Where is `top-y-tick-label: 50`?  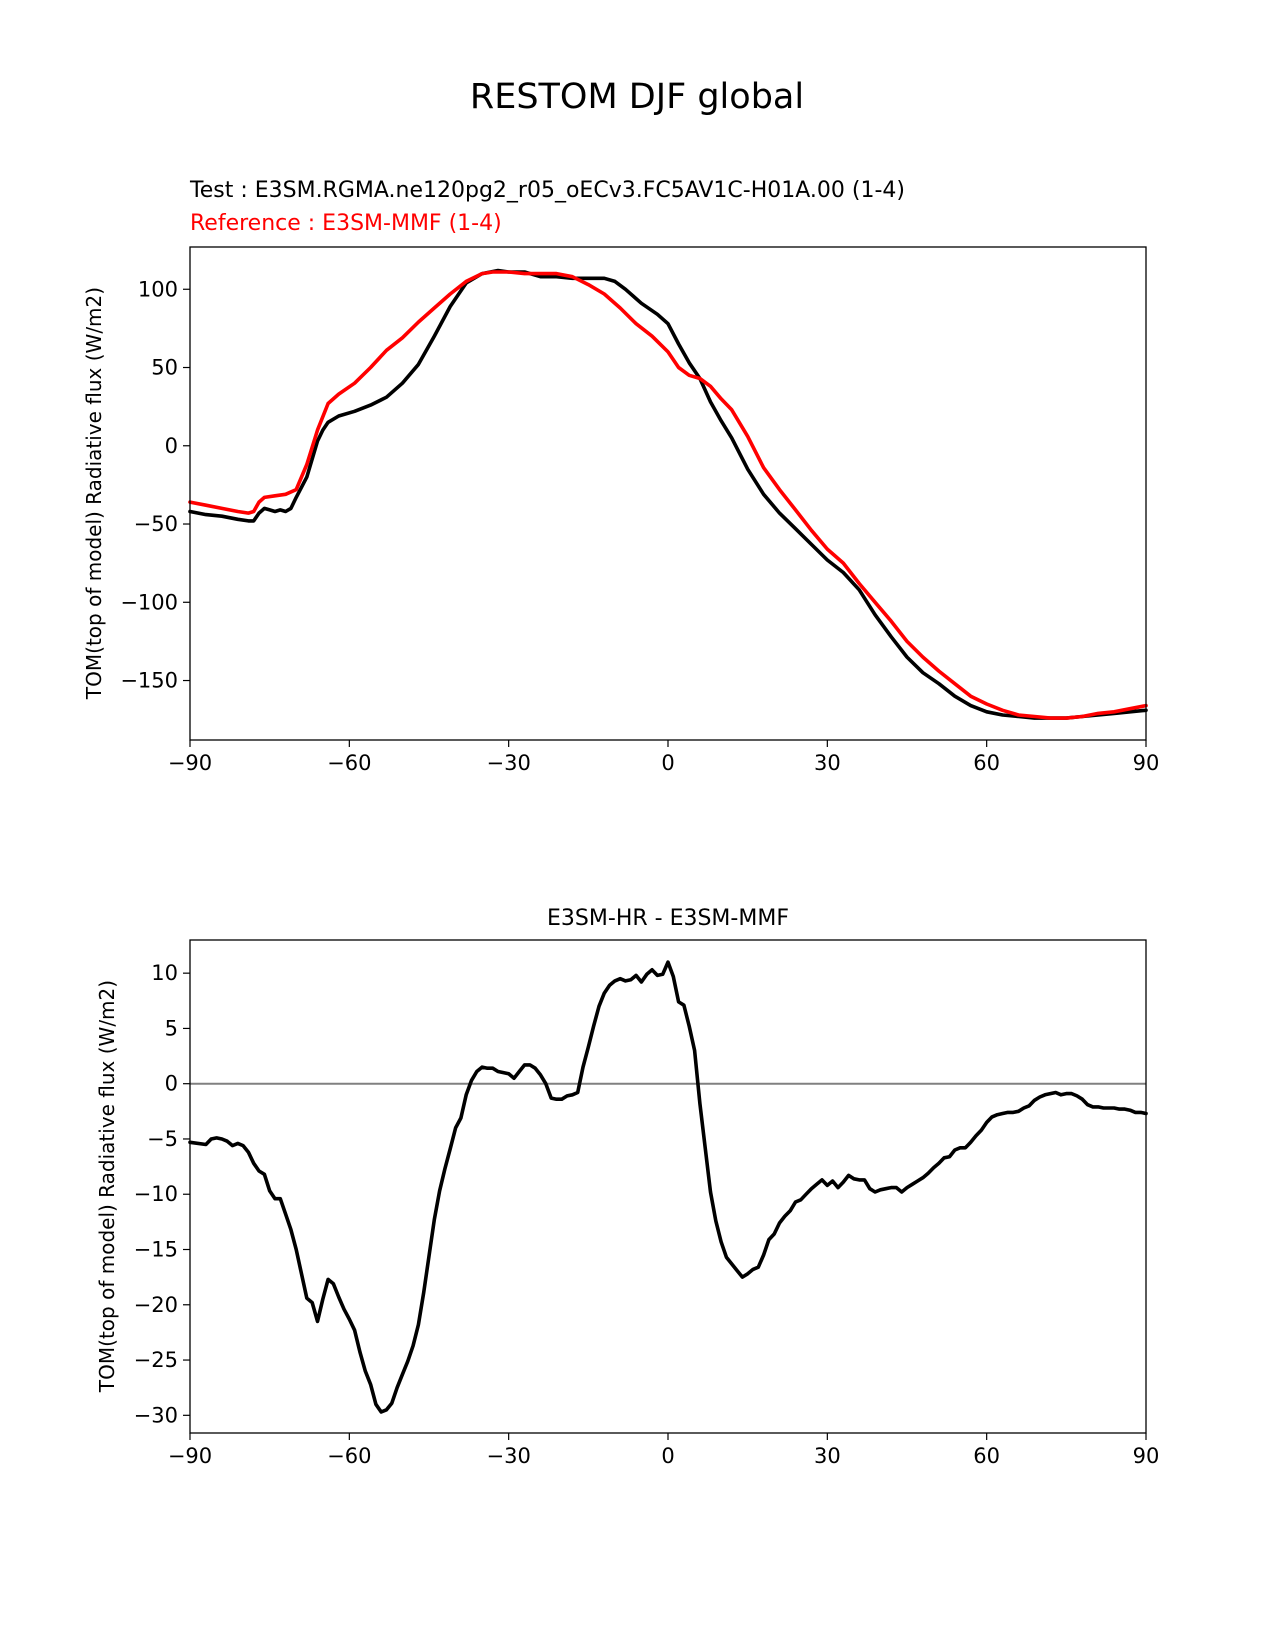
top-y-tick-label: 50 is located at coordinates (164, 368).